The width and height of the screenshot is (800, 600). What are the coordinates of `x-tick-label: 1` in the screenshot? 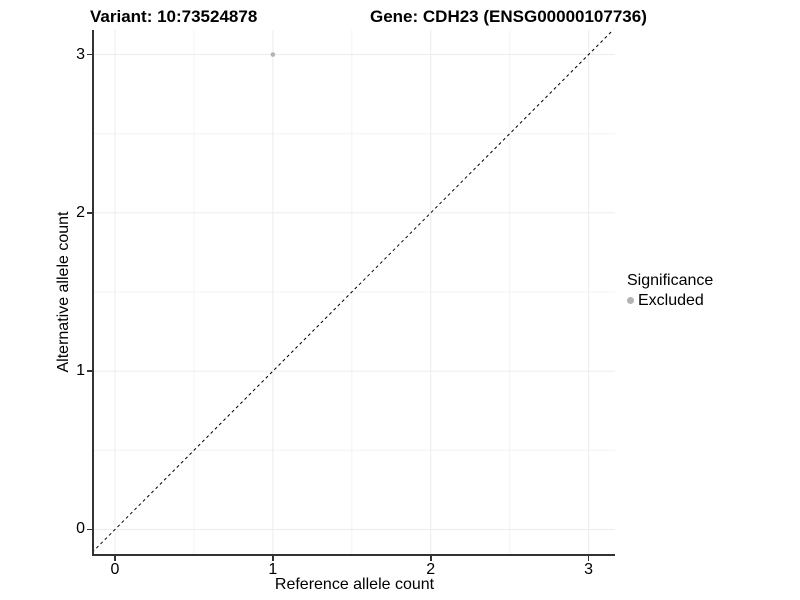 It's located at (273, 569).